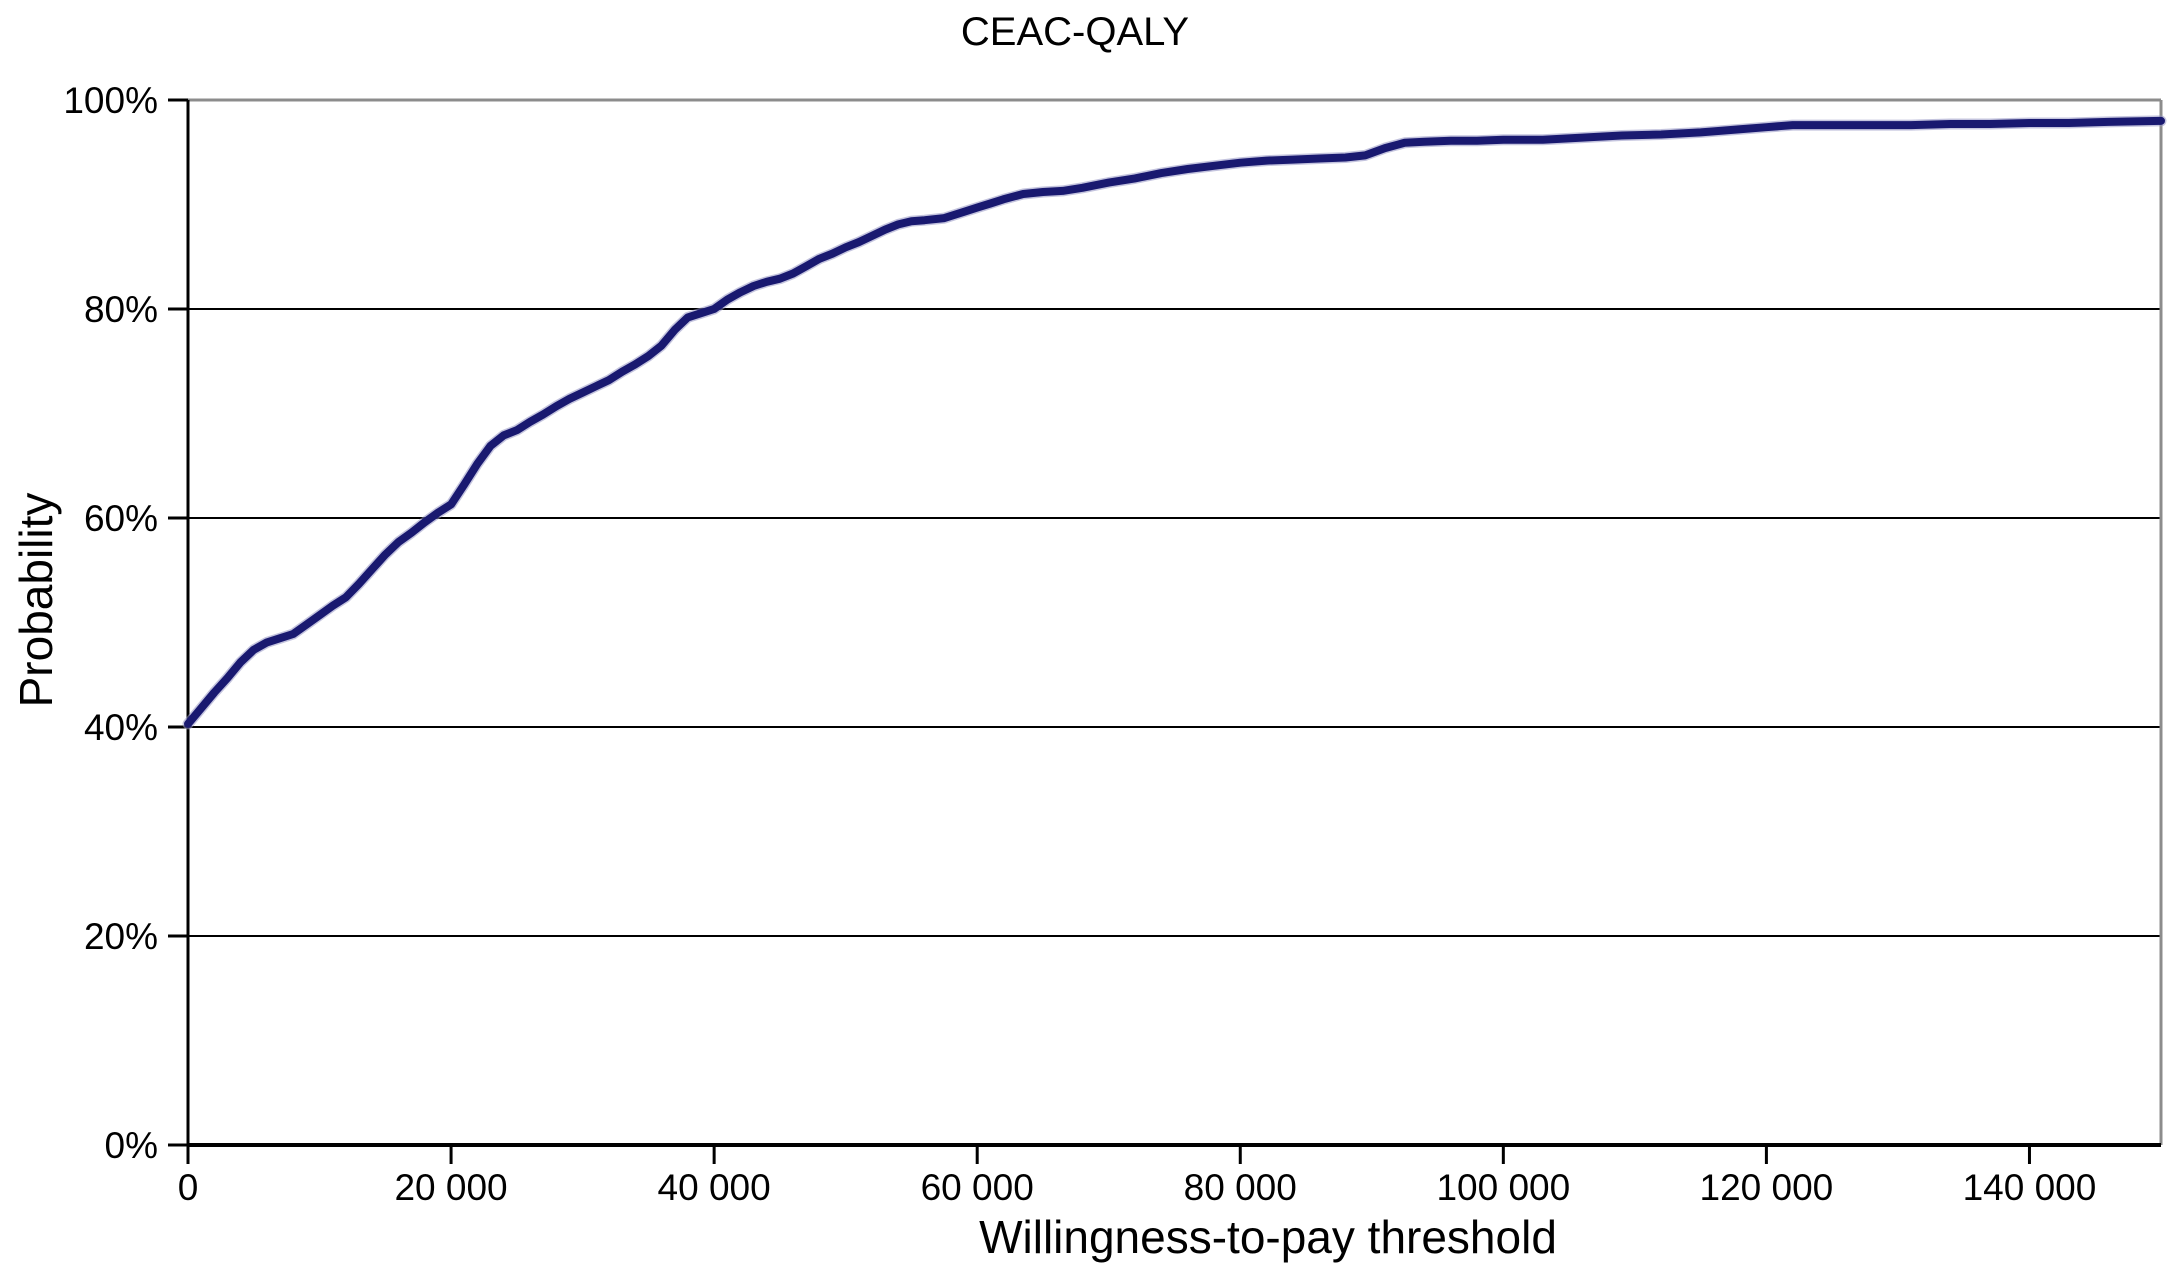 The image size is (2167, 1285). I want to click on y-tick-label-100: 100%, so click(110, 100).